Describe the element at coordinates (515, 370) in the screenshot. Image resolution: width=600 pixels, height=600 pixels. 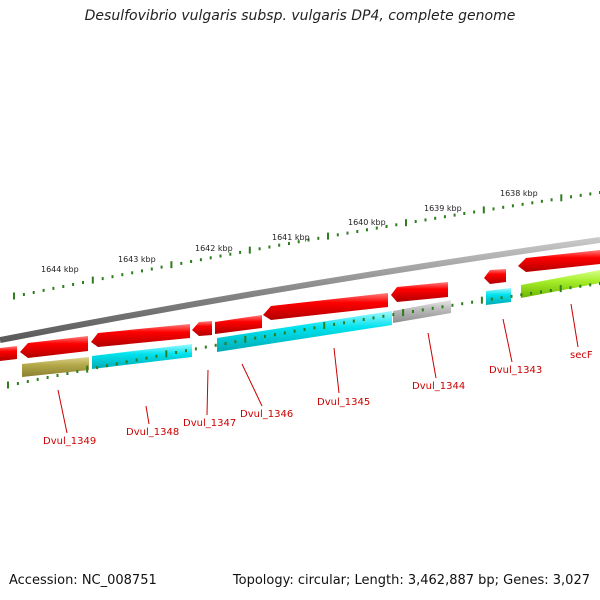
I see `gene-label: Dvul_1343` at that location.